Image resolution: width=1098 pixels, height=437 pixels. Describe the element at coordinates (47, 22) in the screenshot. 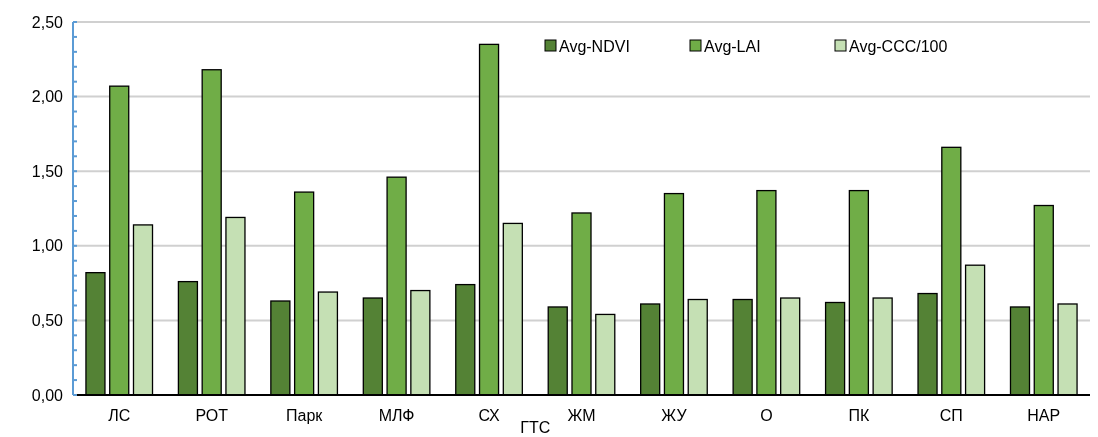

I see `y-tick-label: 2,50` at that location.